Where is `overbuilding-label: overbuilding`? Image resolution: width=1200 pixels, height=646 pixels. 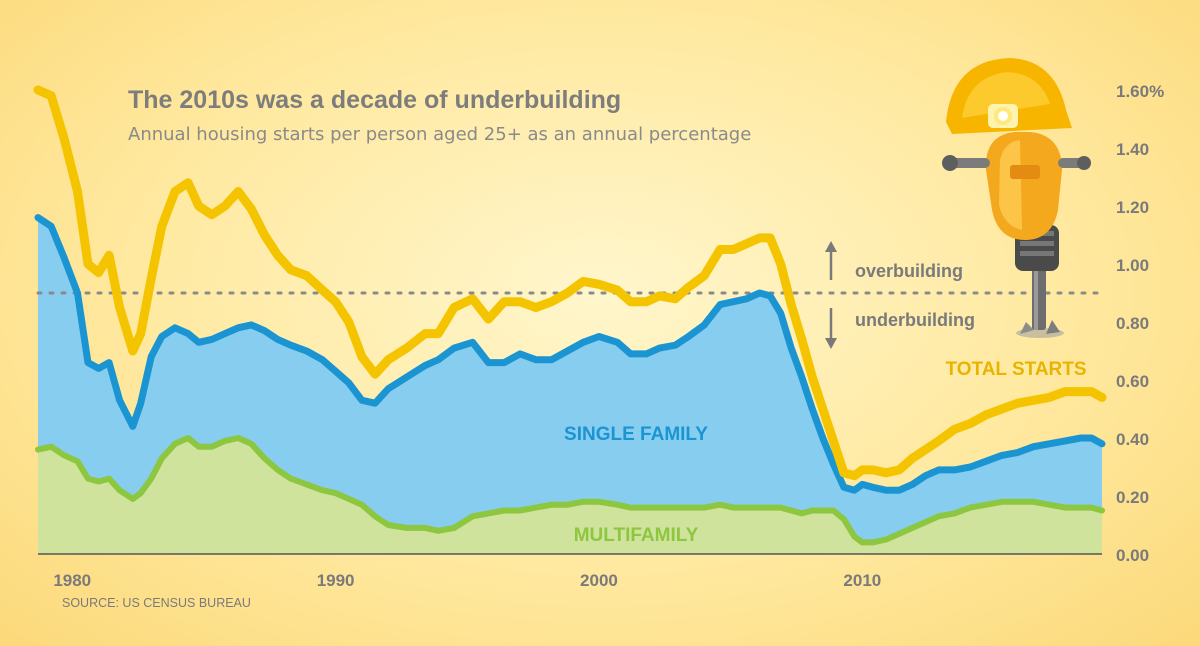 overbuilding-label: overbuilding is located at coordinates (909, 271).